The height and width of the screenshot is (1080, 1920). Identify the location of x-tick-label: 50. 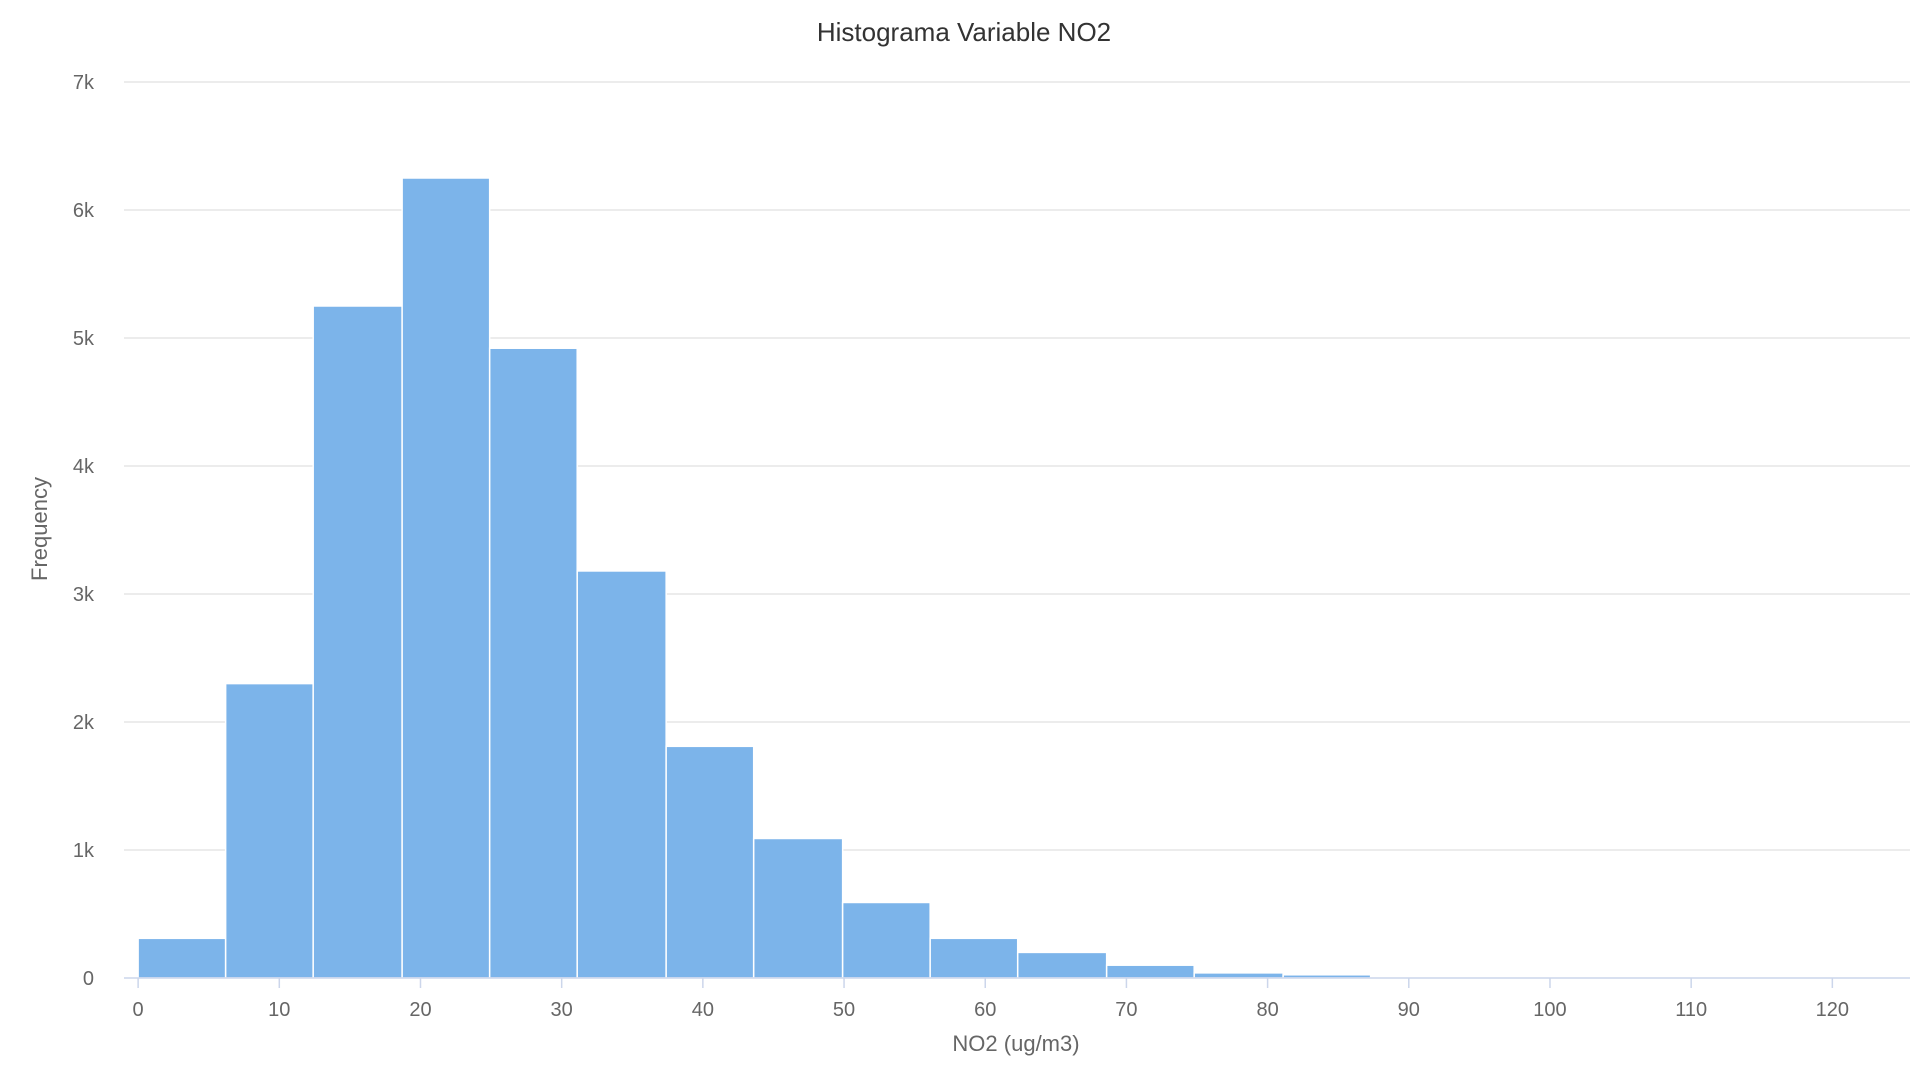
(844, 1010).